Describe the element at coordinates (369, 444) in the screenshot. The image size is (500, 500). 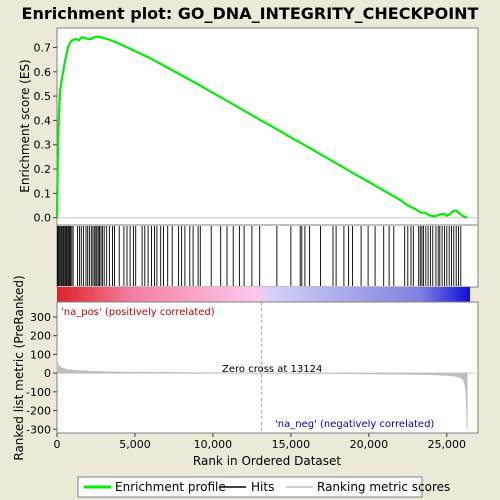
I see `x-tick-label: 20,000` at that location.